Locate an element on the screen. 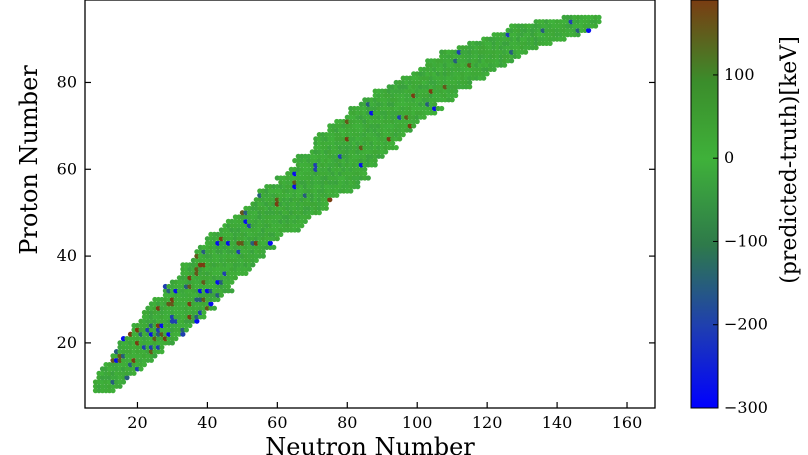 The width and height of the screenshot is (808, 455). x-tick-label: 60 is located at coordinates (277, 422).